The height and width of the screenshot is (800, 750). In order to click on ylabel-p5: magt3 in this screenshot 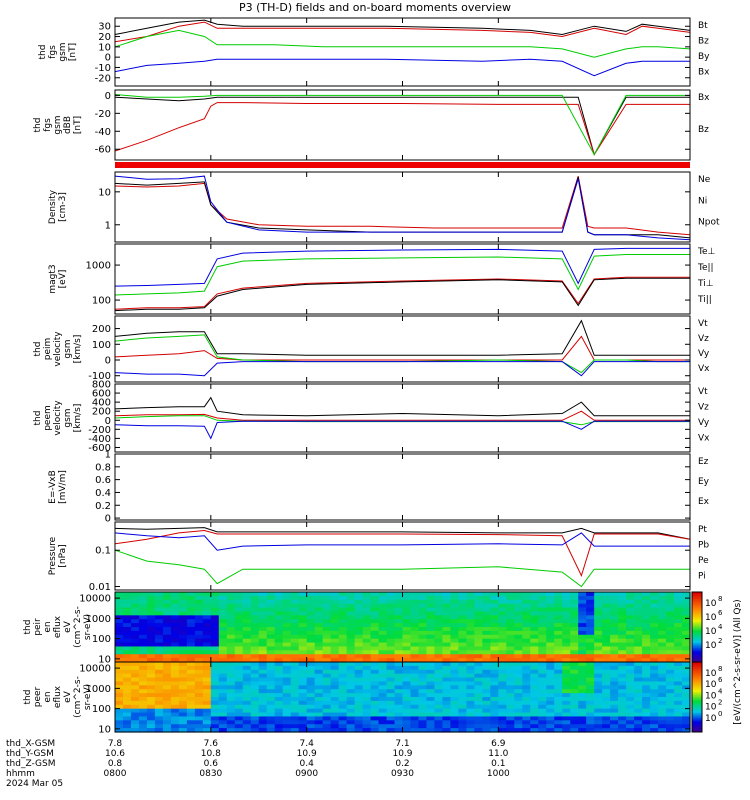, I will do `click(53, 278)`.